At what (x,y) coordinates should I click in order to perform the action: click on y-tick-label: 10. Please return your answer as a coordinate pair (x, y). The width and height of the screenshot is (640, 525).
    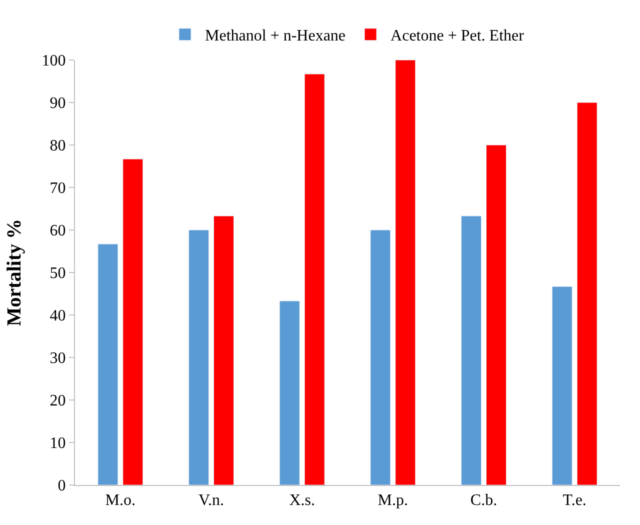
    Looking at the image, I should click on (58, 443).